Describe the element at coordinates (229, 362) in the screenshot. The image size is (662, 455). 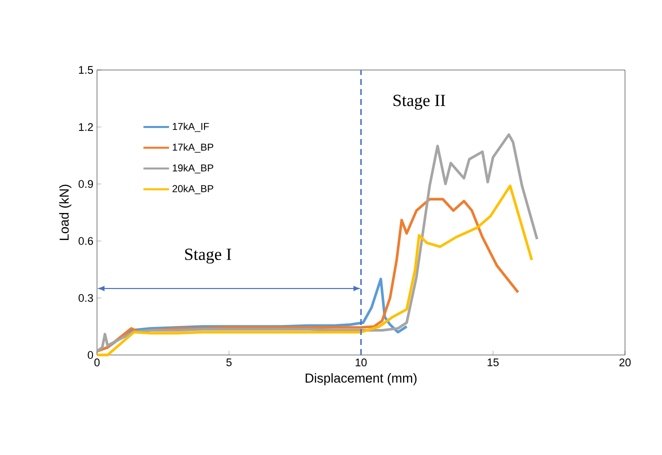
I see `x-tick-label: 5` at that location.